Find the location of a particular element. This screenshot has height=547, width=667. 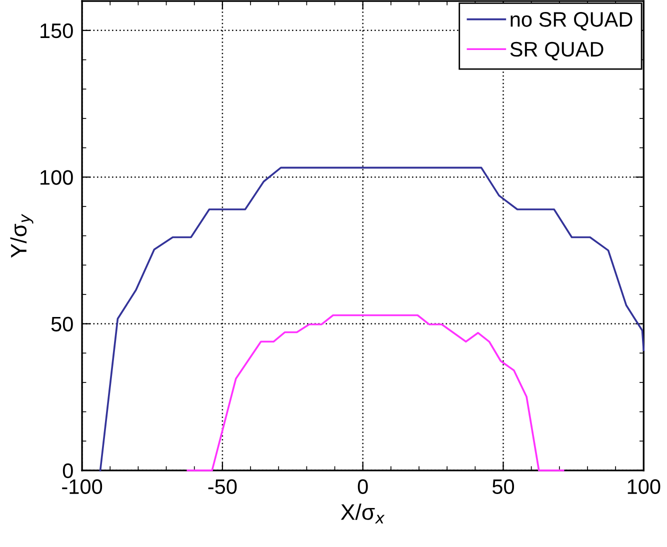

y-tick-label: 50 is located at coordinates (62, 324).